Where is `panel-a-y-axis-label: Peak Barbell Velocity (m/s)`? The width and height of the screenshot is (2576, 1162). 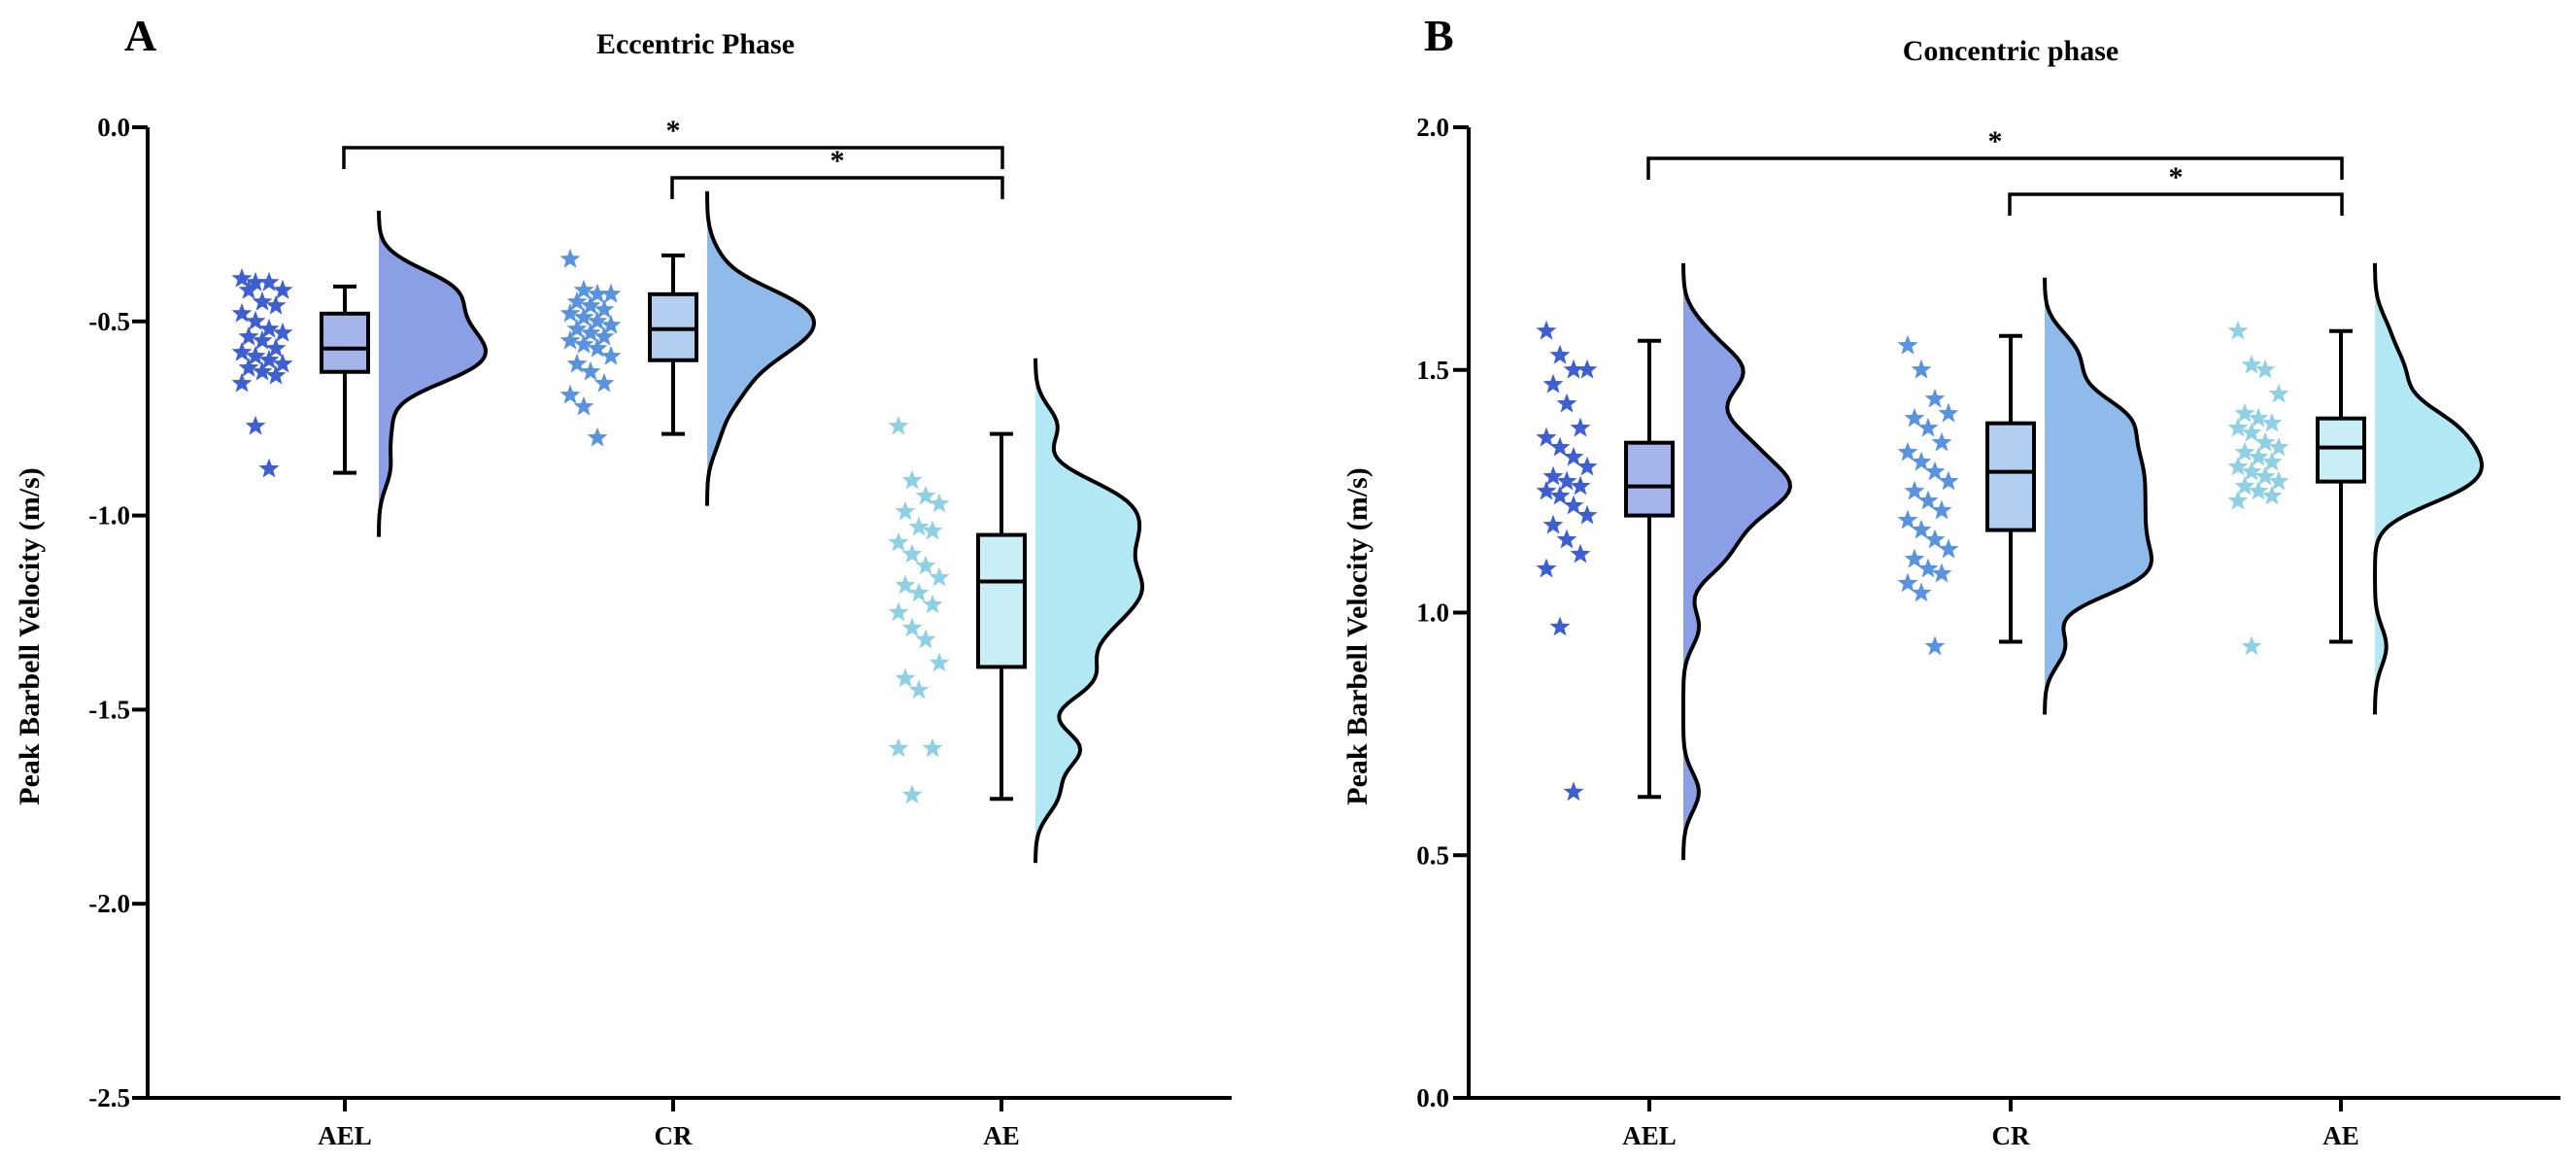
panel-a-y-axis-label: Peak Barbell Velocity (m/s) is located at coordinates (30, 636).